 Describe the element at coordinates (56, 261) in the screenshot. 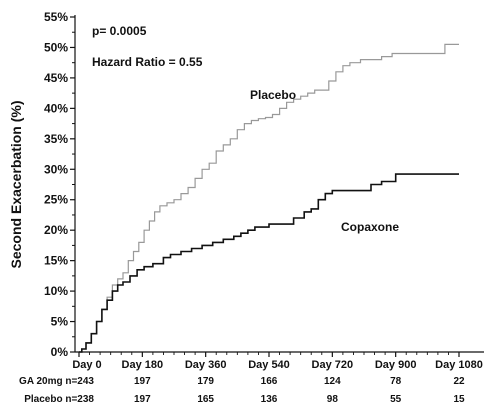

I see `y-tick-label: 15%` at that location.